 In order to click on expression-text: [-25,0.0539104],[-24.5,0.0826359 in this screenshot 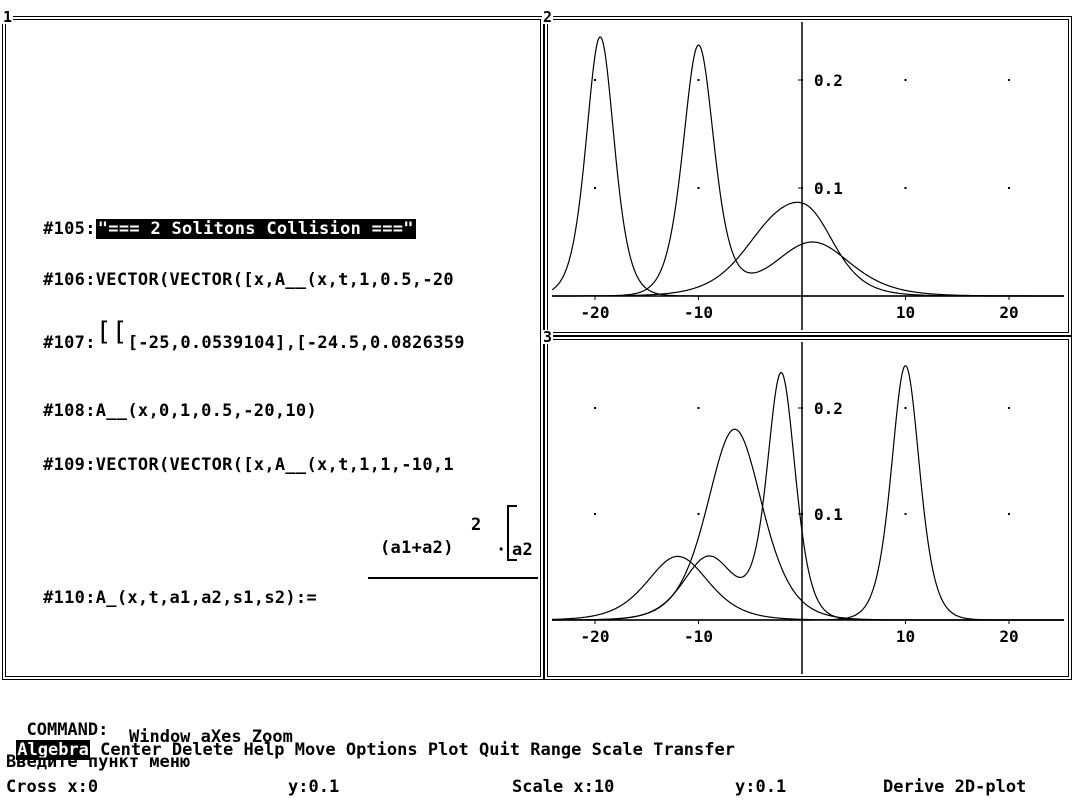, I will do `click(296, 343)`.